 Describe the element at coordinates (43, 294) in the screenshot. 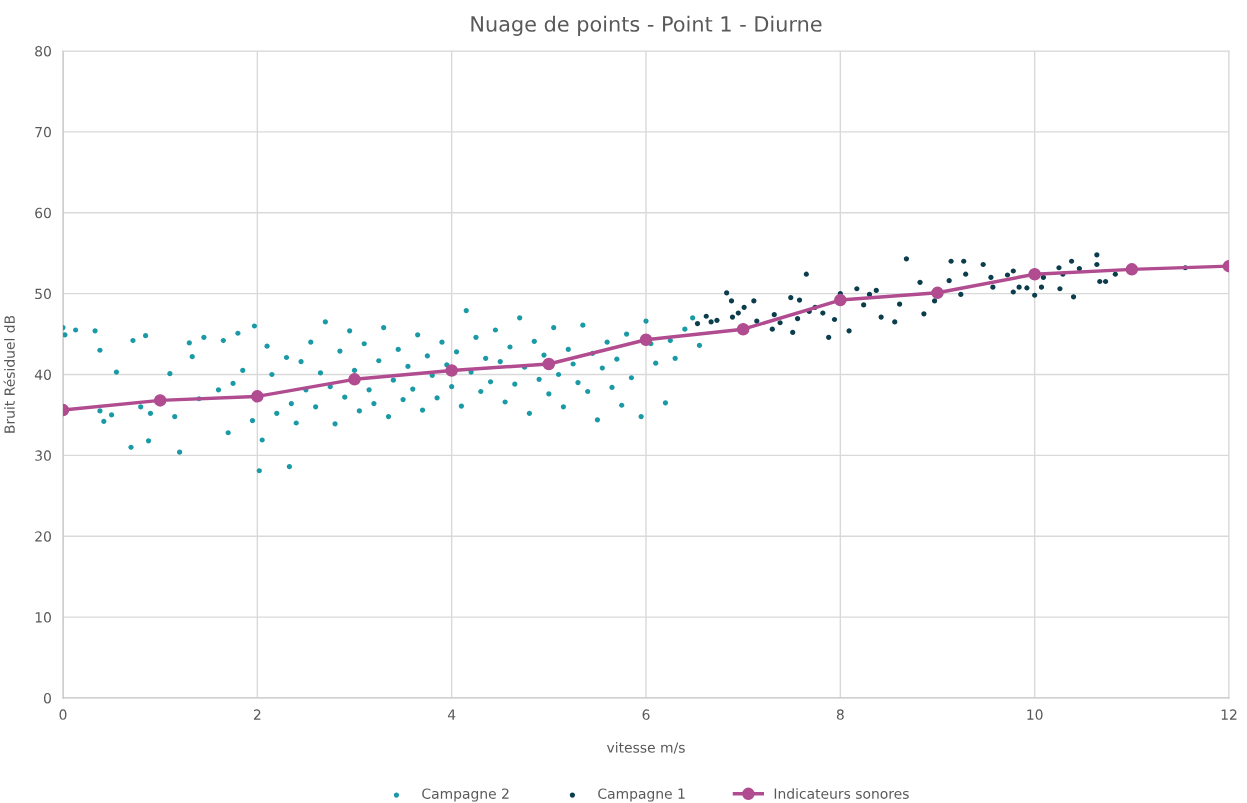

I see `y-tick-label: 50` at that location.